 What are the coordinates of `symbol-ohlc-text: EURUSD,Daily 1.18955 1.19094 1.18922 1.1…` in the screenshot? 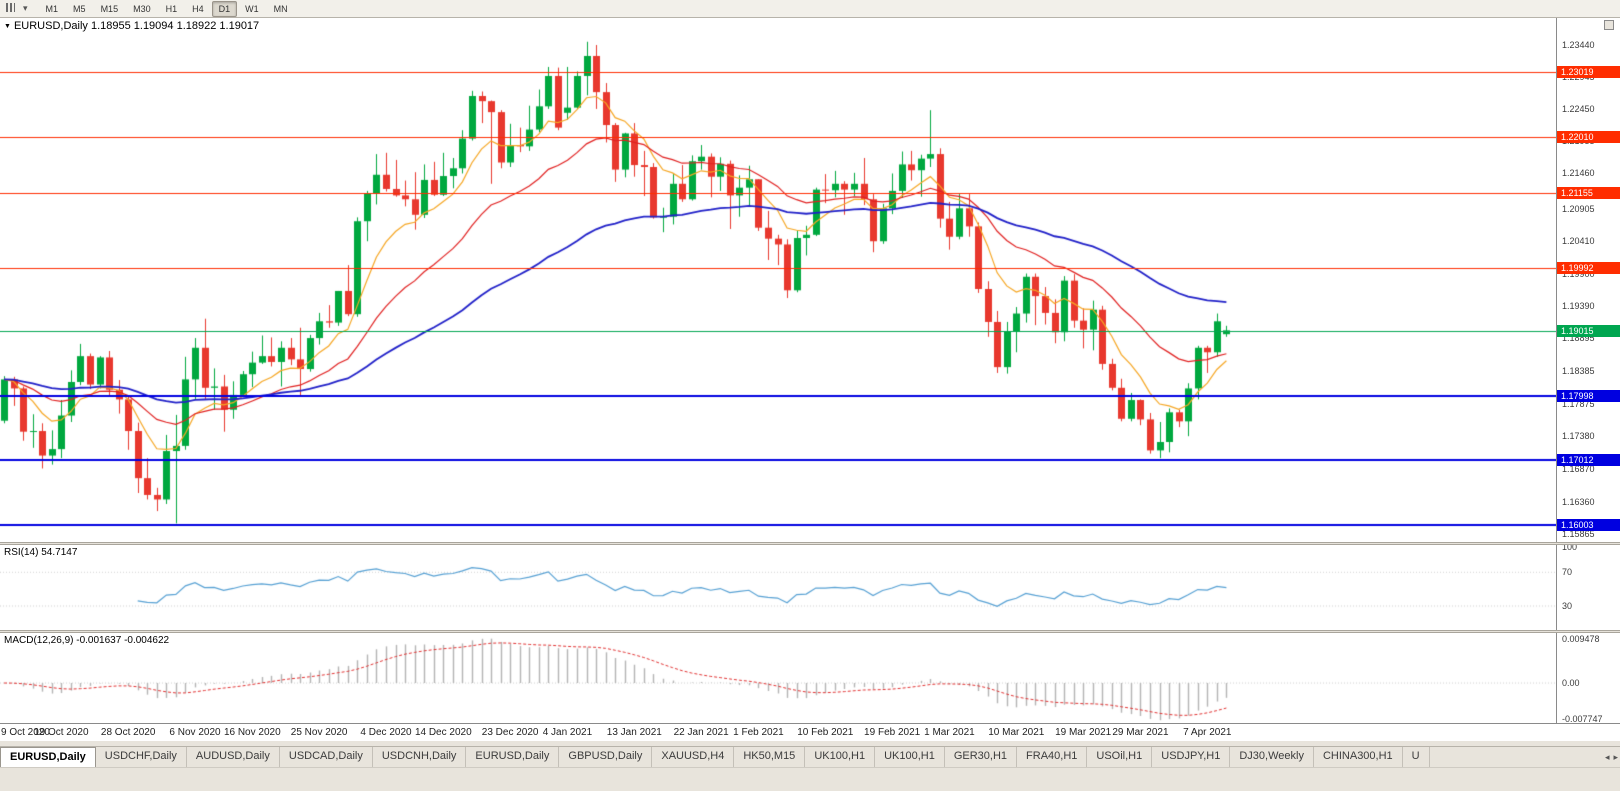 It's located at (136, 26).